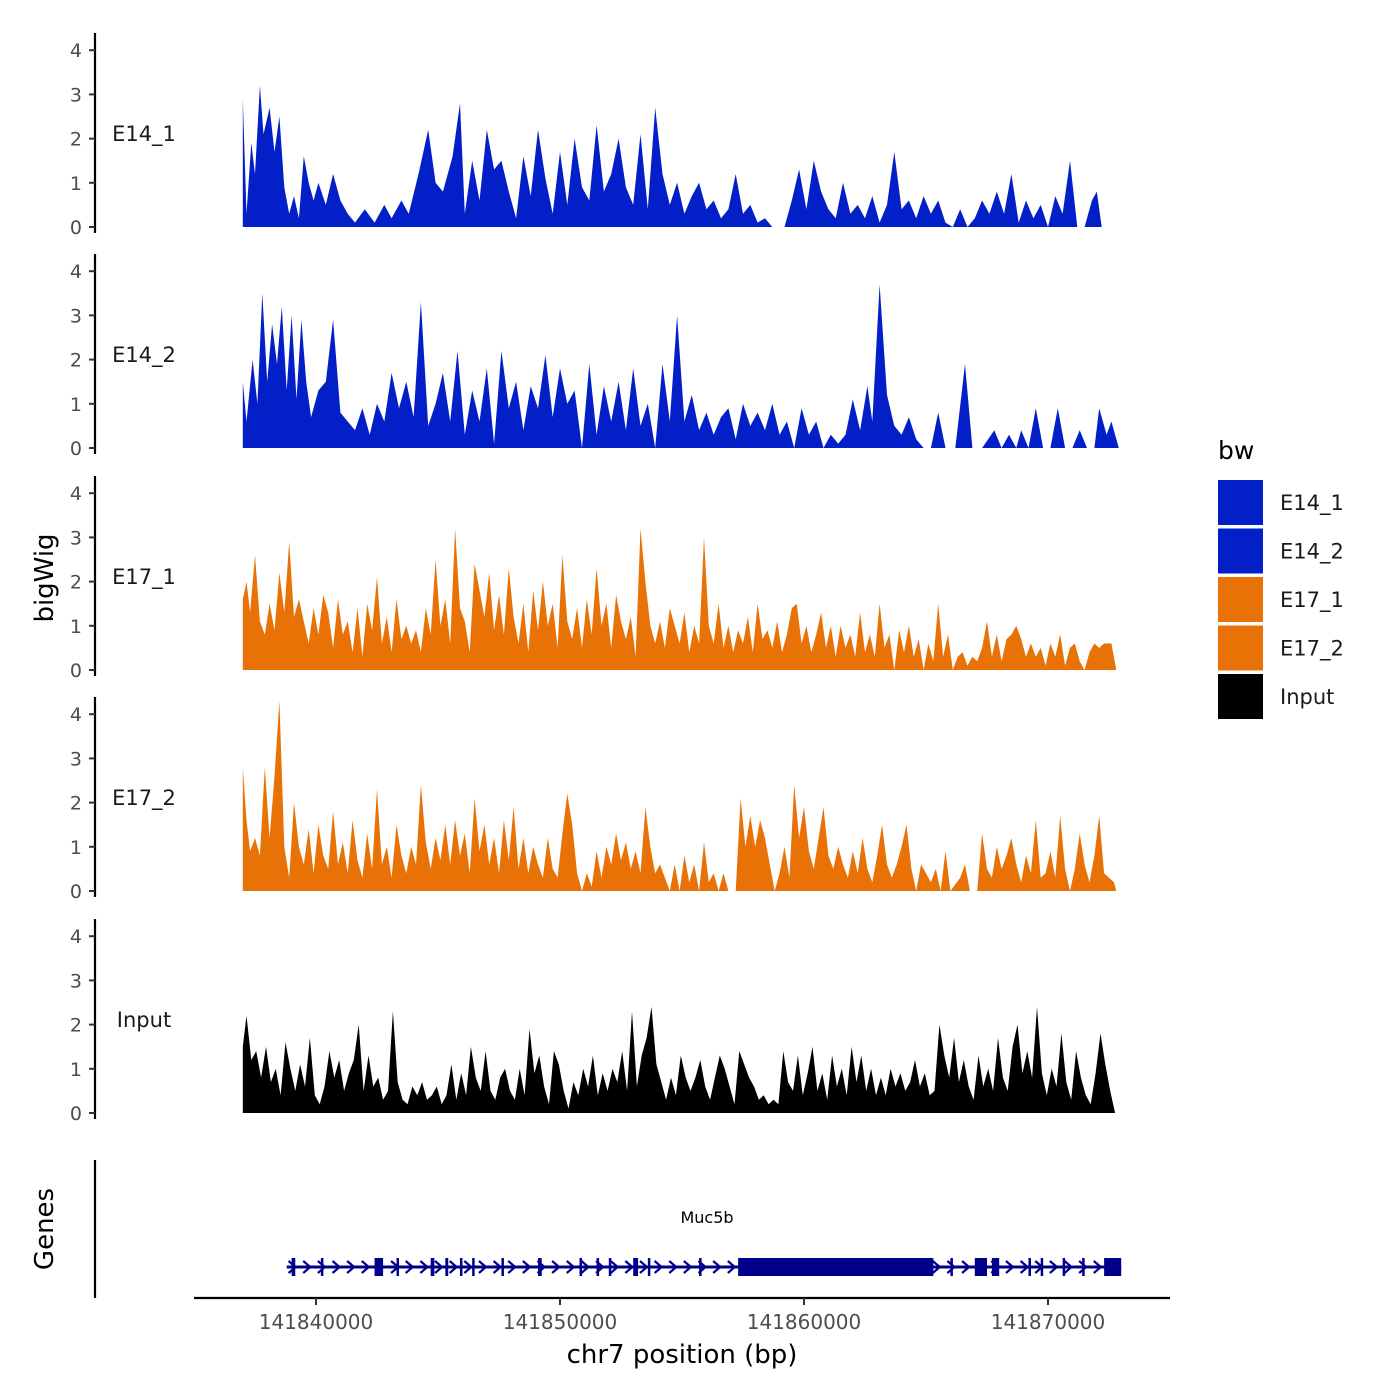  I want to click on gene-model, so click(704, 1267).